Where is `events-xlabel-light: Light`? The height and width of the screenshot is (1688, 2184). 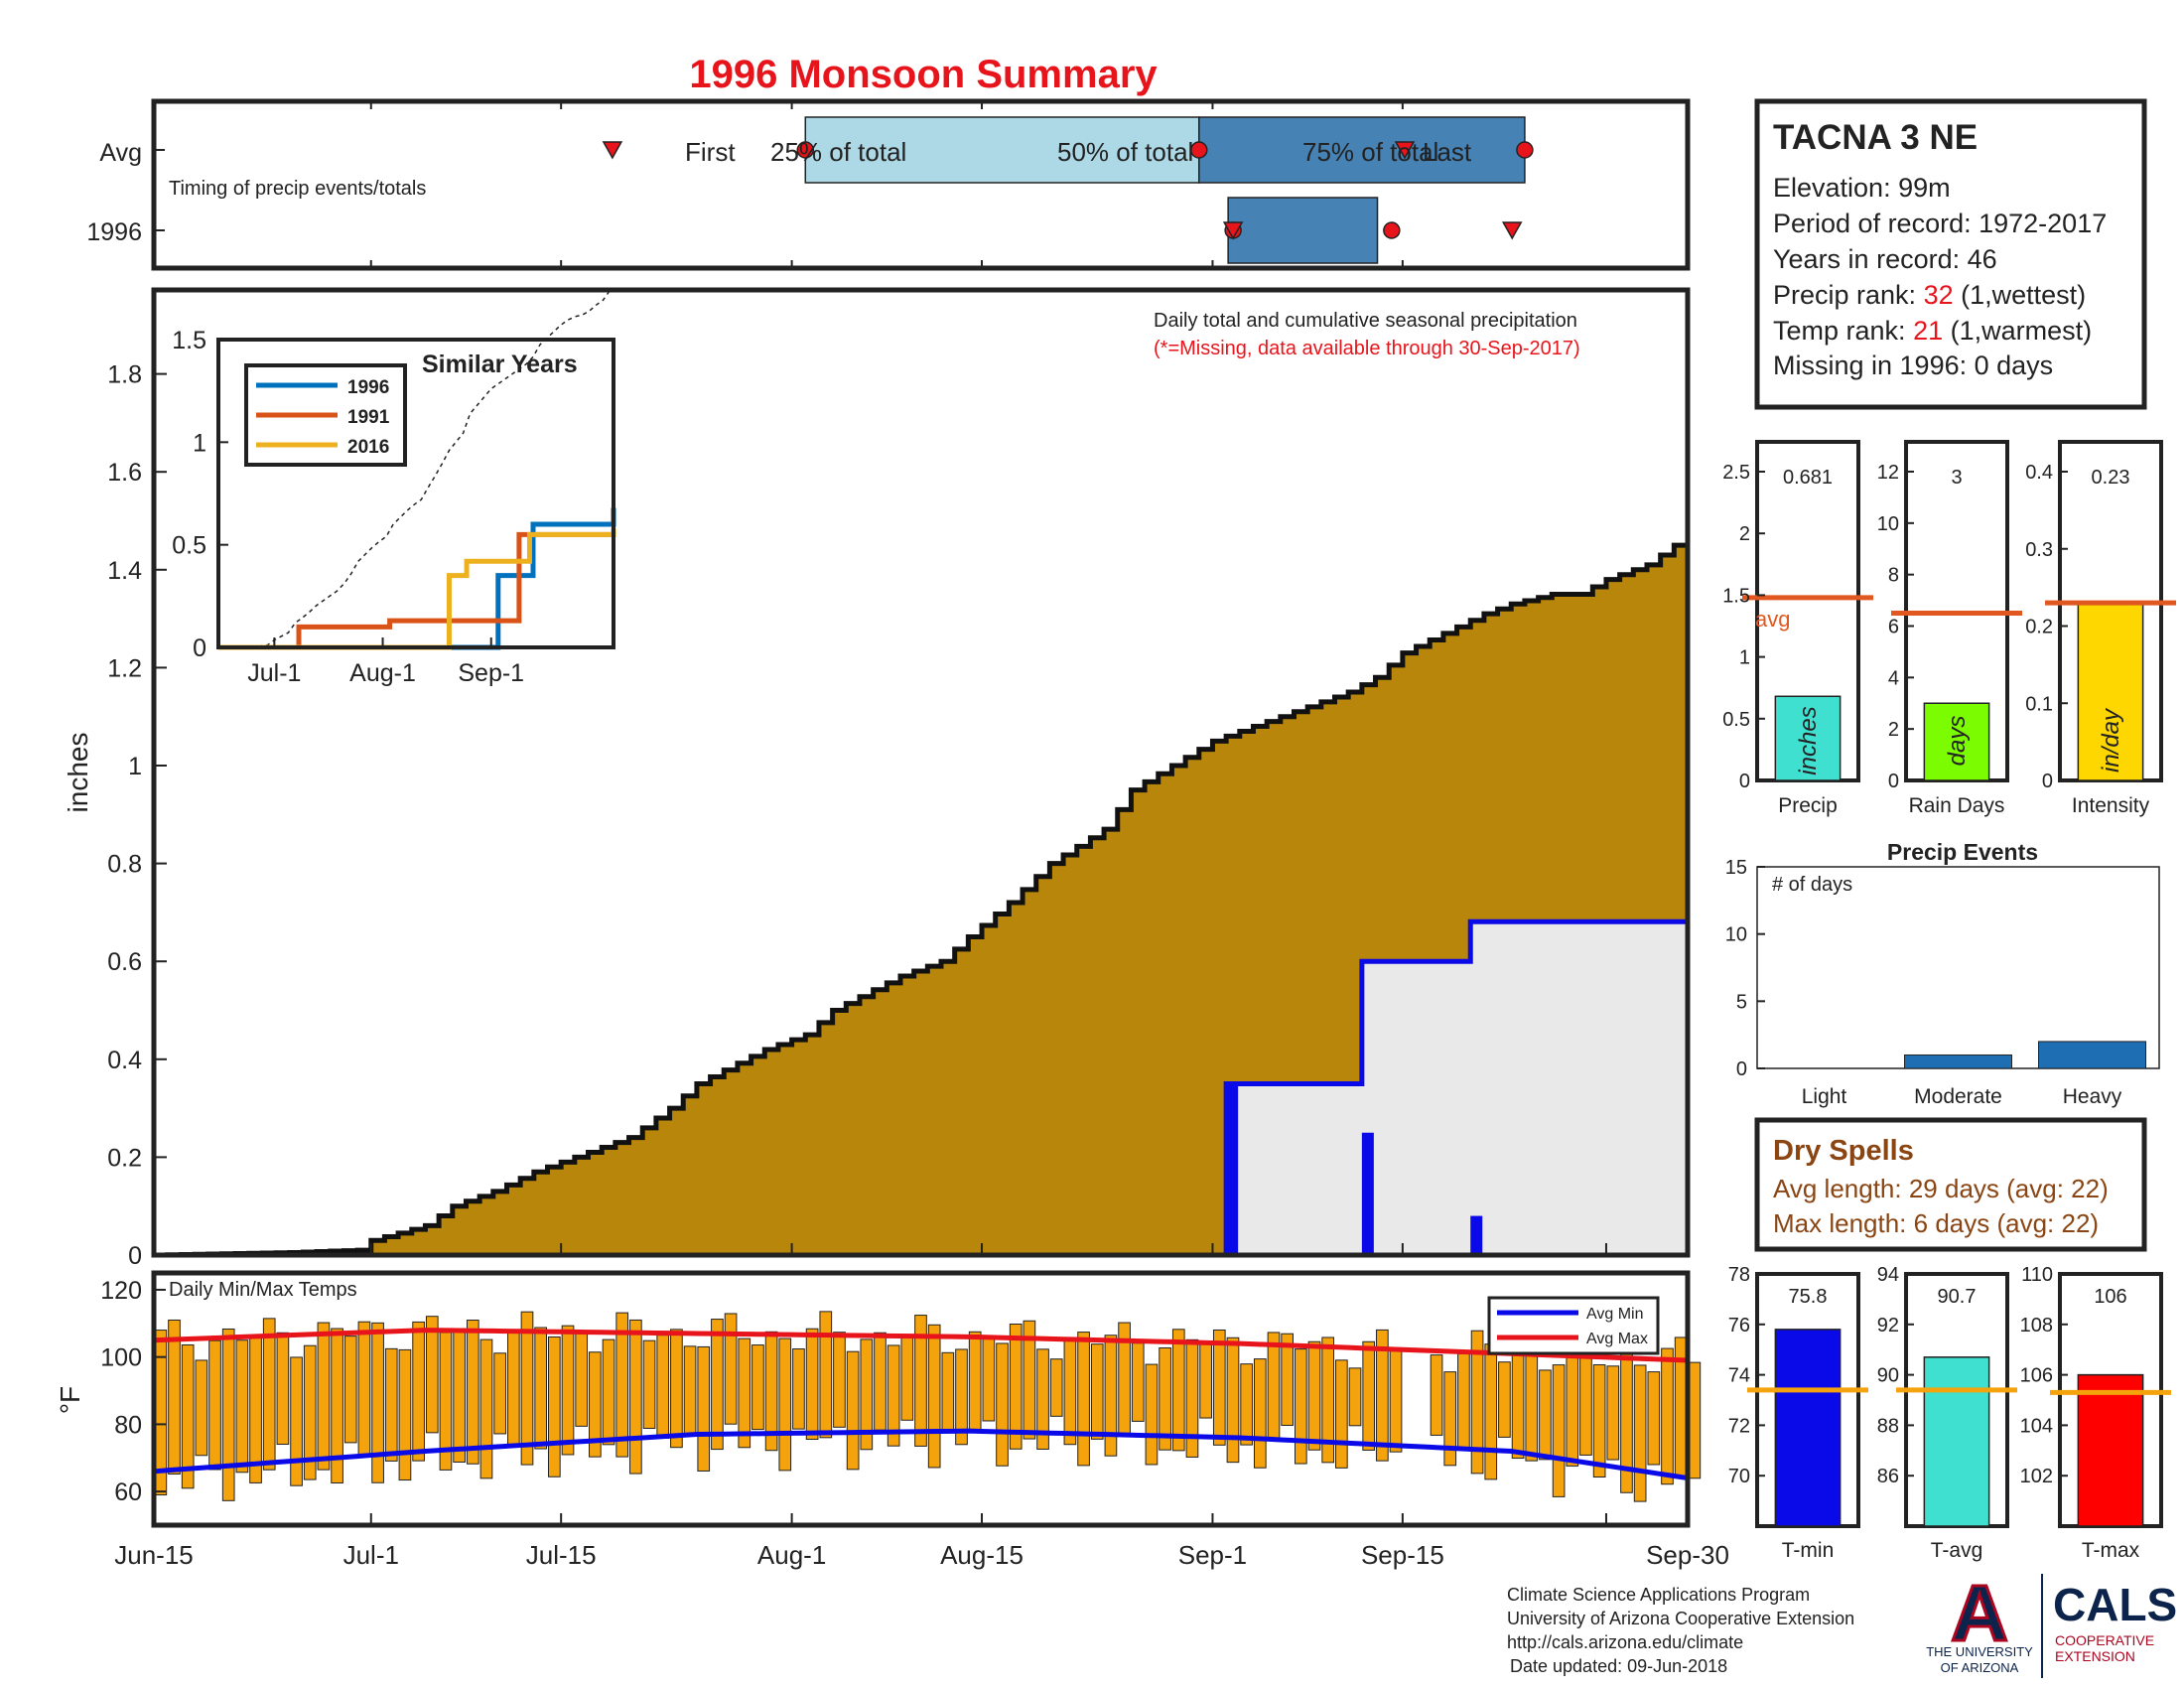
events-xlabel-light: Light is located at coordinates (1824, 1096).